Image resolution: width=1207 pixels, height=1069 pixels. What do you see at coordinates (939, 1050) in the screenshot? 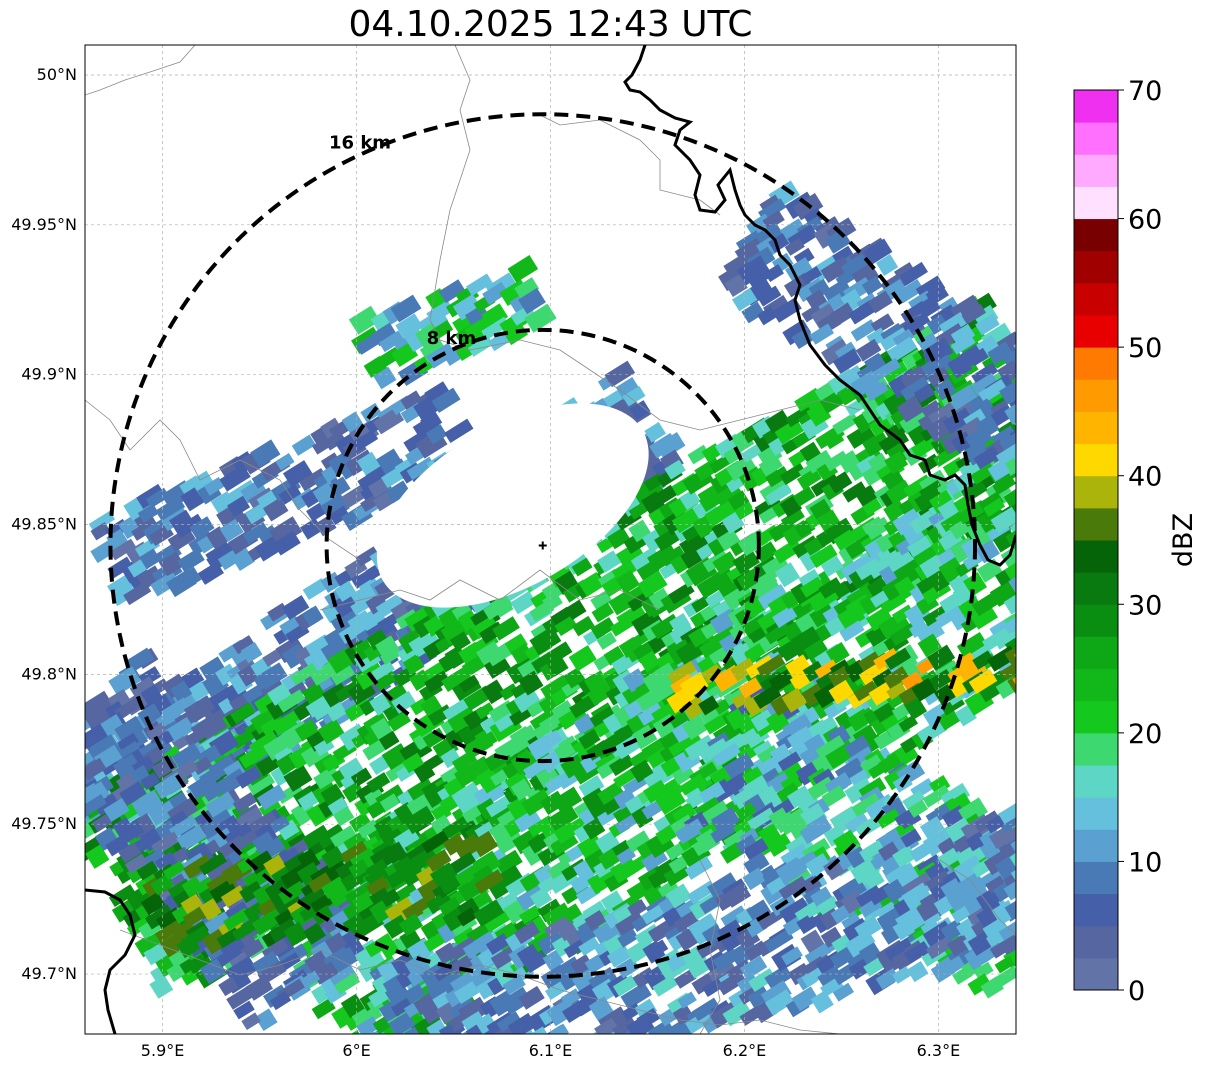
I see `lon-tick-label: 6.3°E` at bounding box center [939, 1050].